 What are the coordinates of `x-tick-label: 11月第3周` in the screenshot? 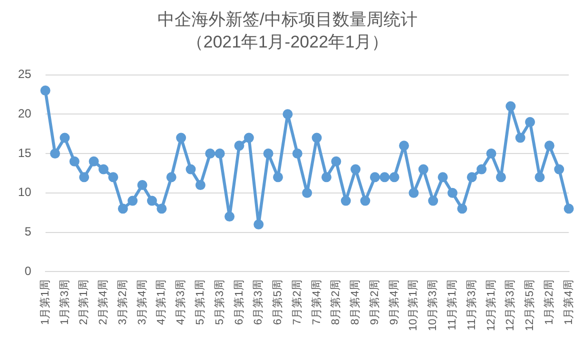 It's located at (472, 305).